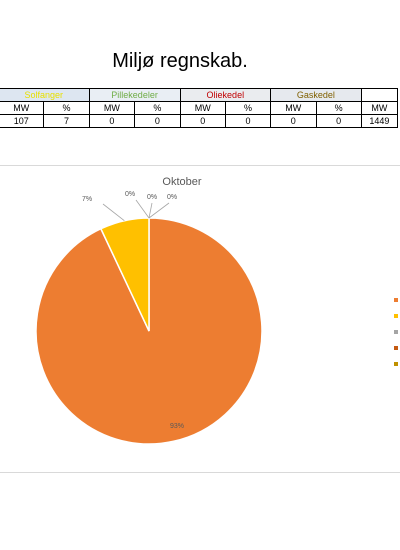 The width and height of the screenshot is (400, 550). Describe the element at coordinates (177, 426) in the screenshot. I see `data-label: 93%` at that location.